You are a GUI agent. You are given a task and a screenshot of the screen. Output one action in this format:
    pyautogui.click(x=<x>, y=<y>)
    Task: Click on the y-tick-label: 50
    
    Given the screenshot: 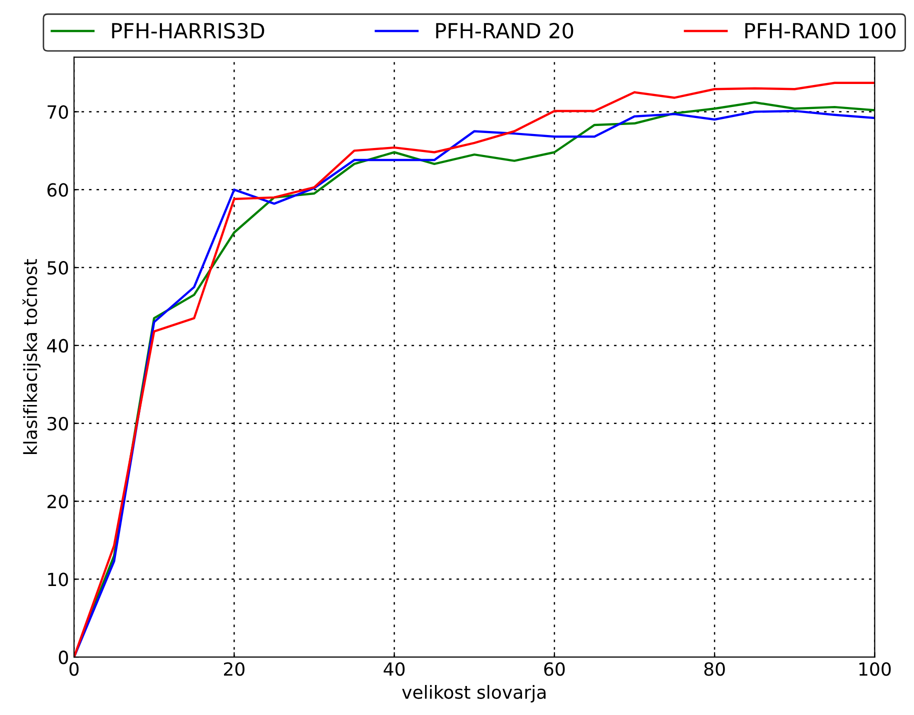 What is the action you would take?
    pyautogui.click(x=58, y=268)
    